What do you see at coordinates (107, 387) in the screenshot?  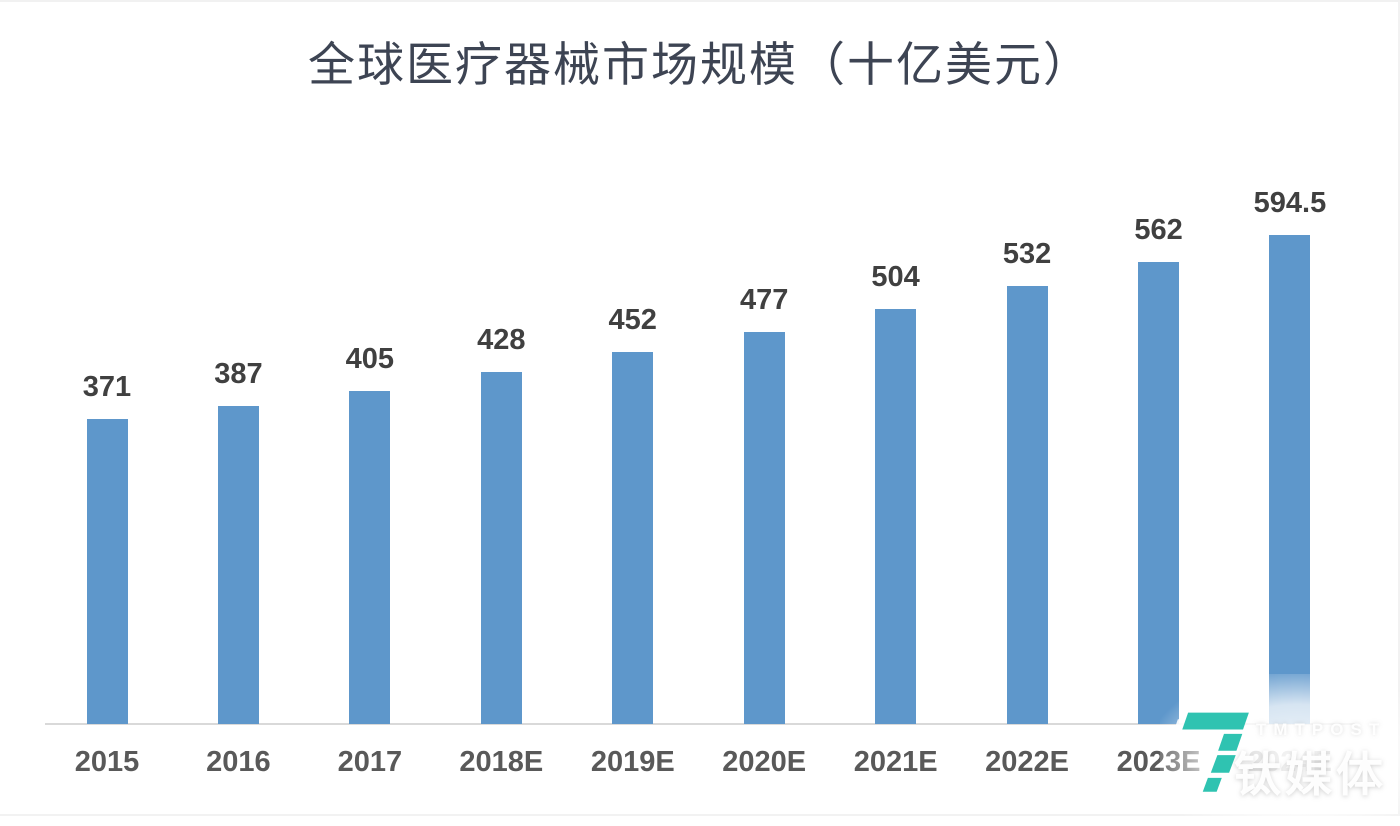 I see `bar-value-label: 371` at bounding box center [107, 387].